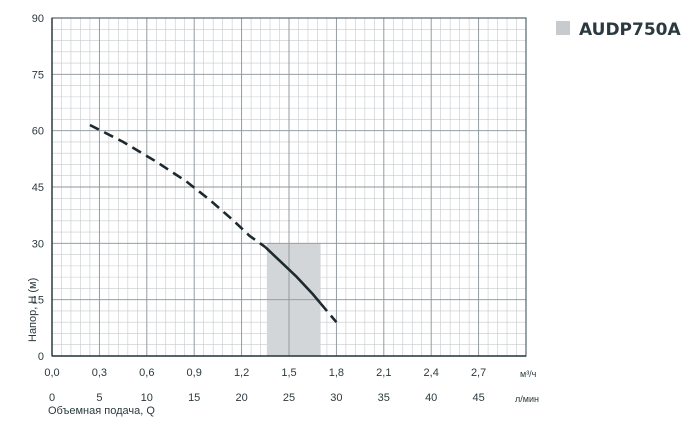  What do you see at coordinates (478, 398) in the screenshot?
I see `x-tick-label-secondary: 45` at bounding box center [478, 398].